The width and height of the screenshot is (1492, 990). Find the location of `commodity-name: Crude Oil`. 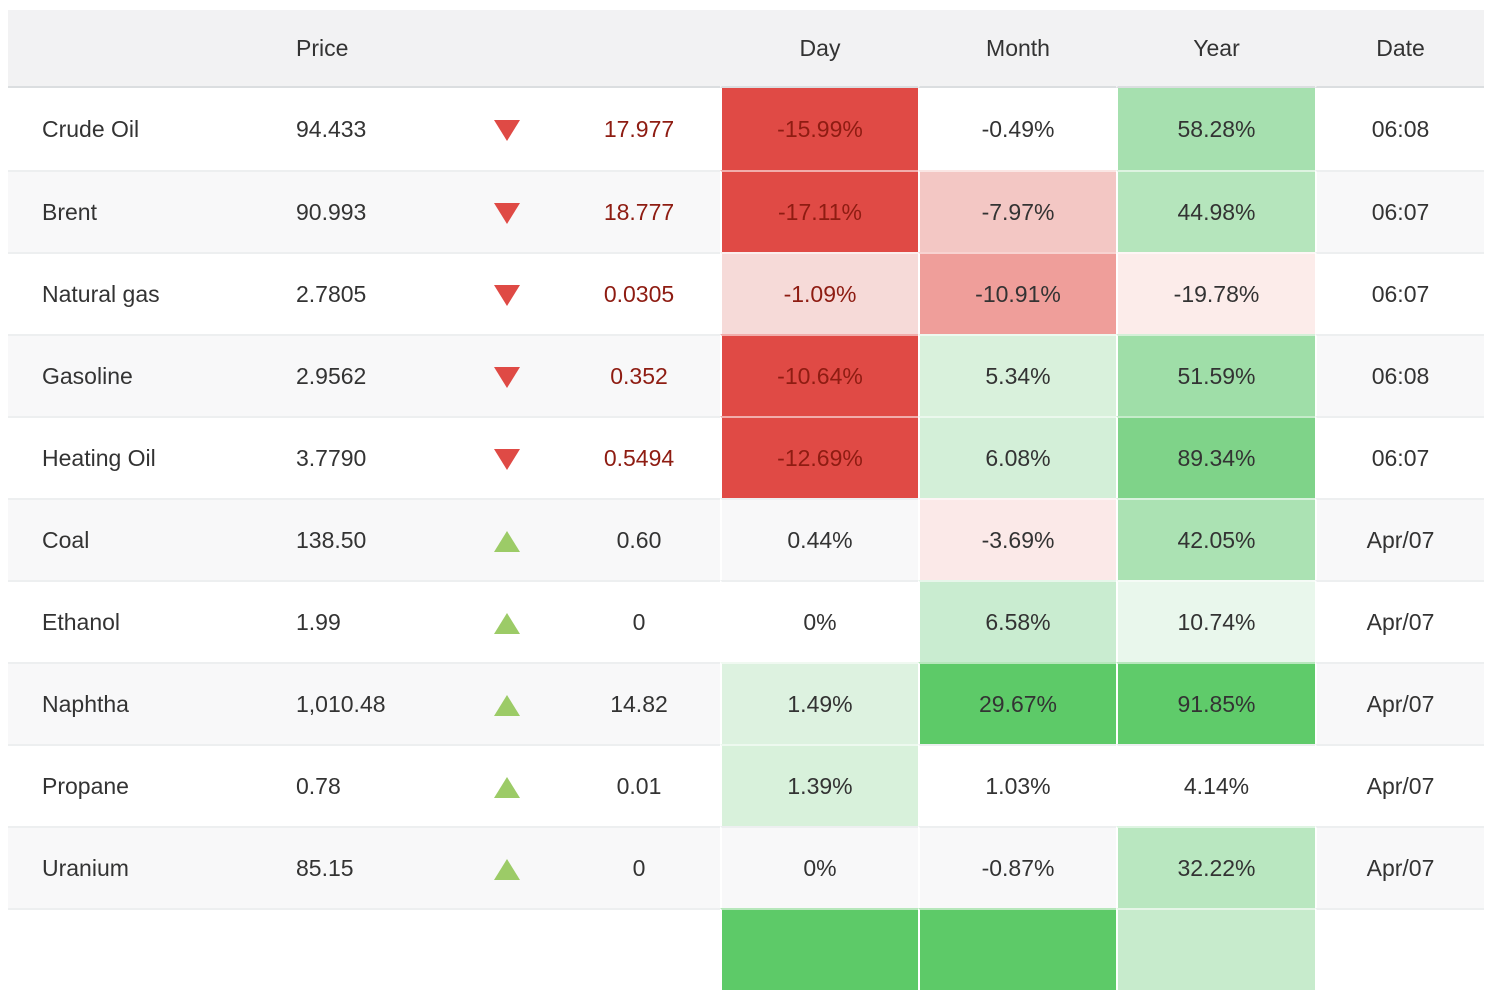

commodity-name: Crude Oil is located at coordinates (91, 128).